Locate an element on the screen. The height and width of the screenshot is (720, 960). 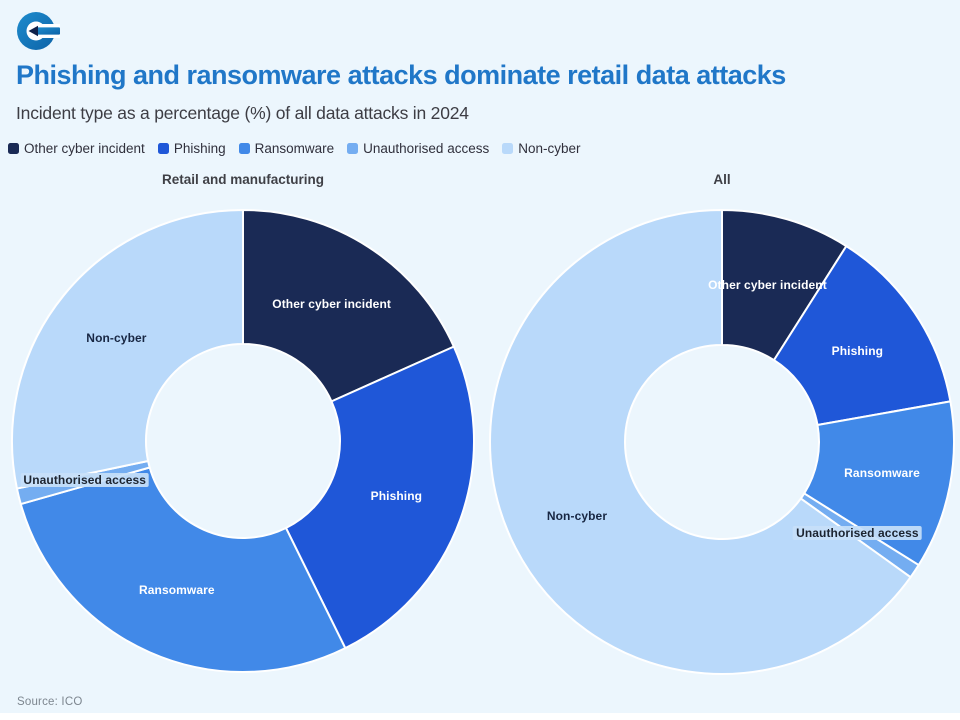
logo-bar is located at coordinates (48, 31).